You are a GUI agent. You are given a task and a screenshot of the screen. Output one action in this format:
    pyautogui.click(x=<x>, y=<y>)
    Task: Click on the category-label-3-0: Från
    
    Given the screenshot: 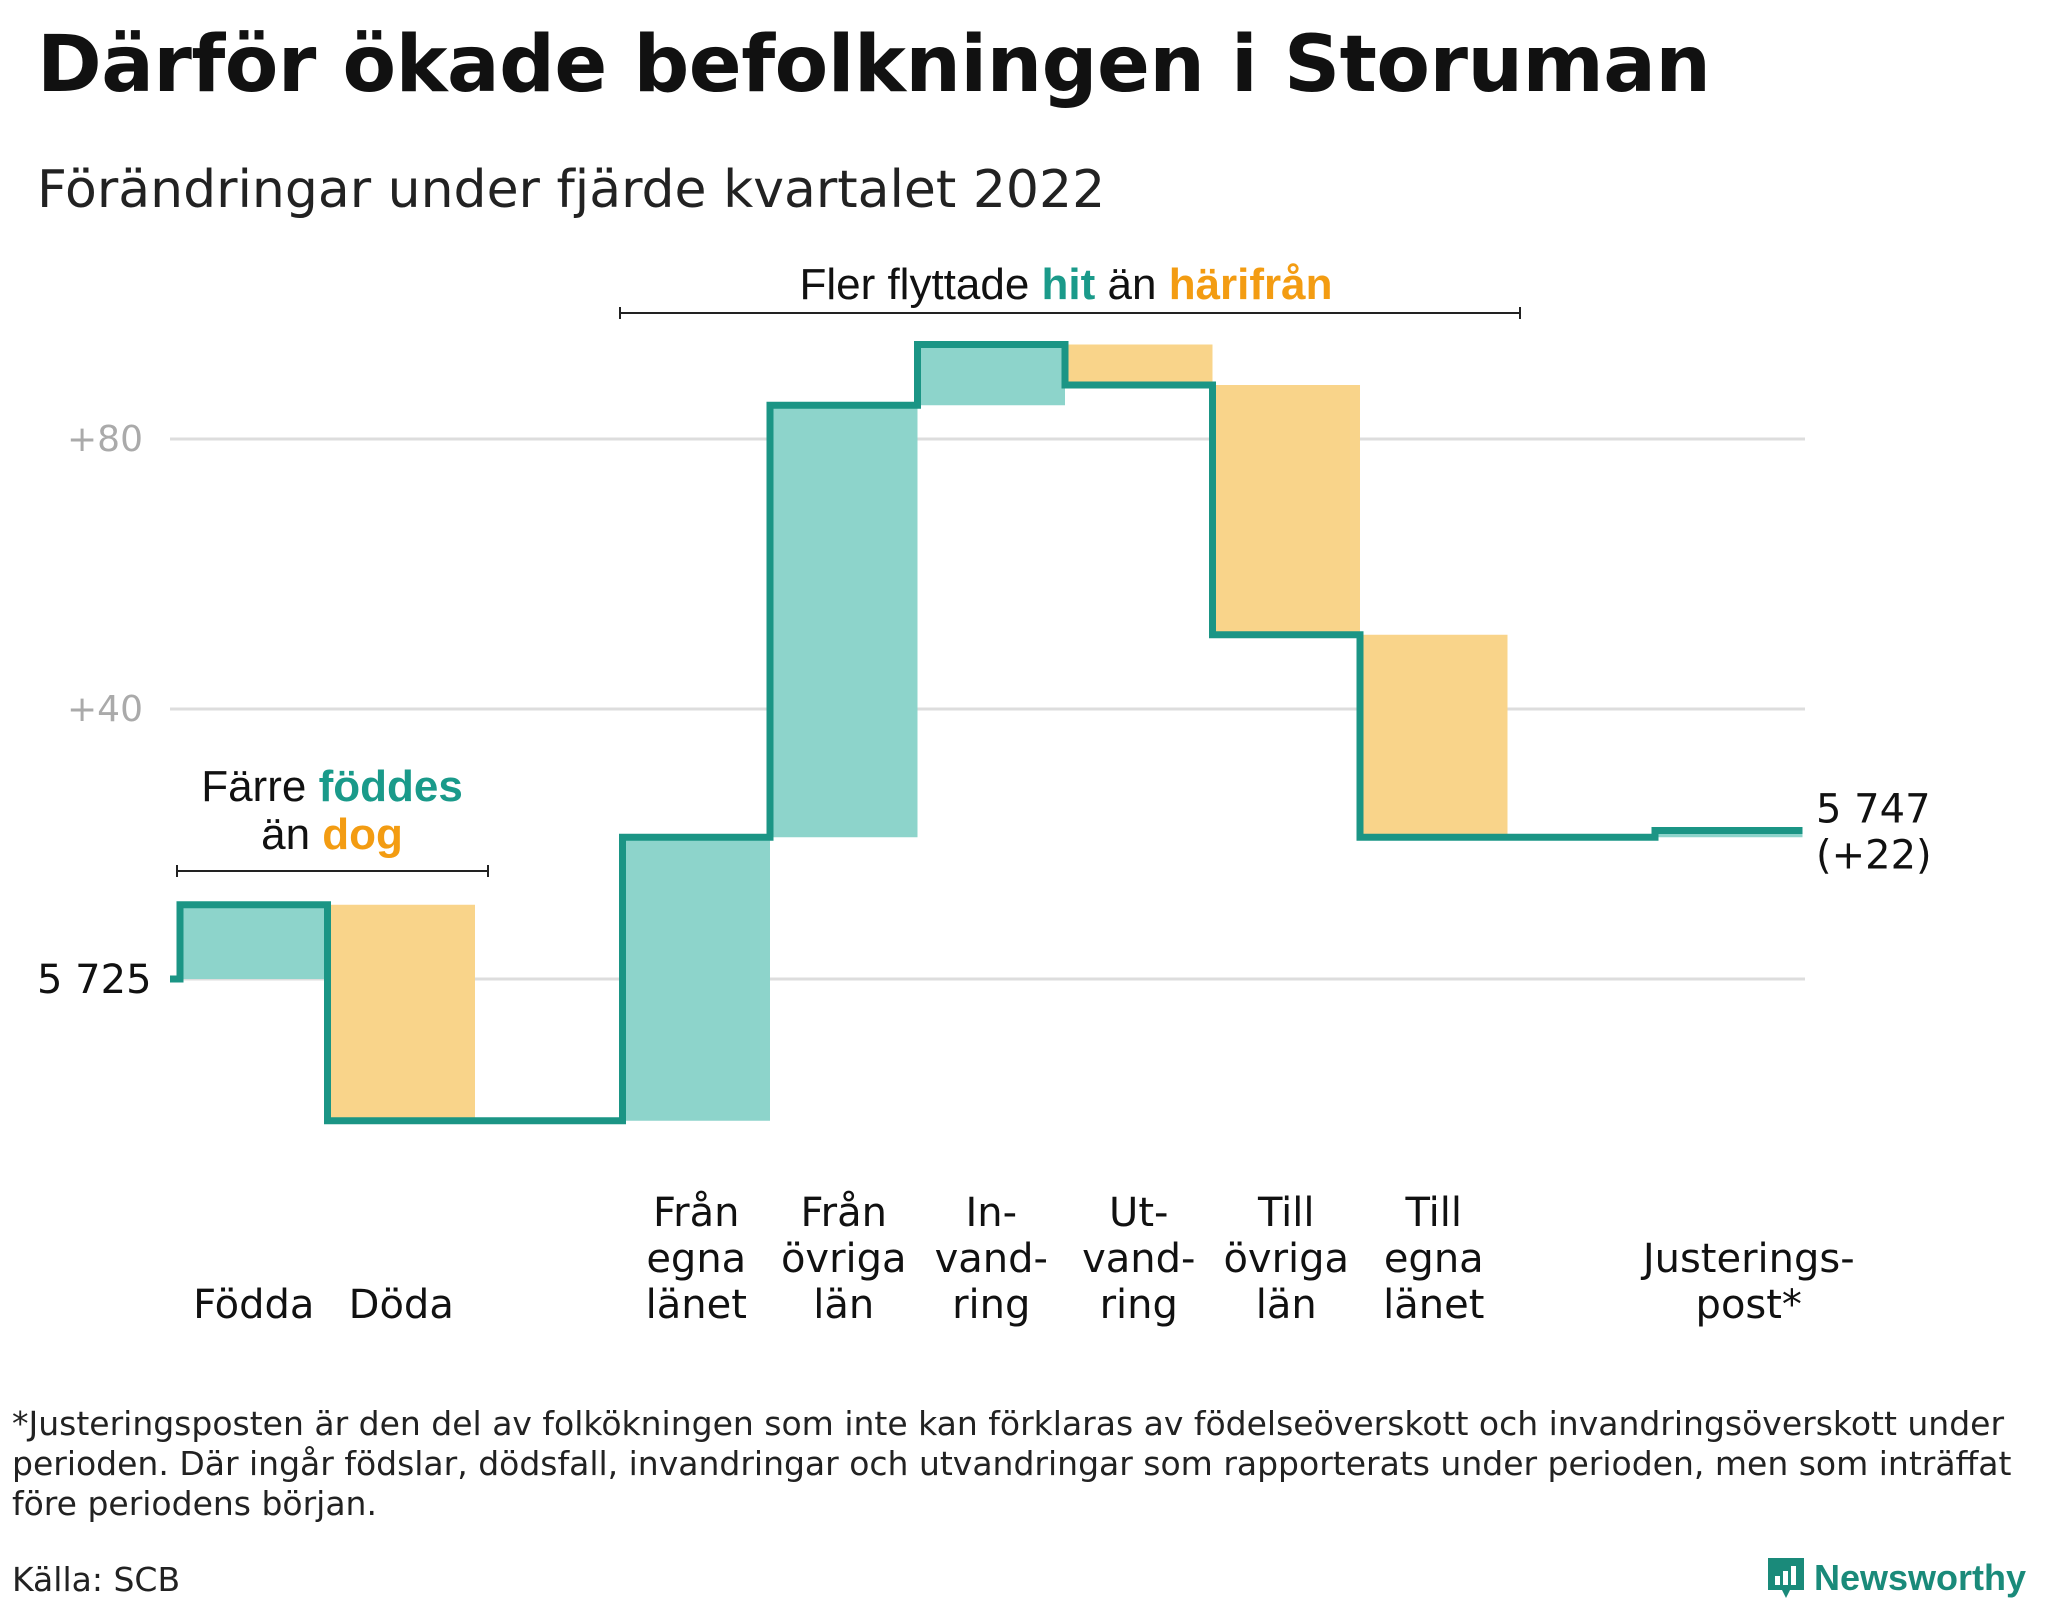 What is the action you would take?
    pyautogui.click(x=696, y=1213)
    